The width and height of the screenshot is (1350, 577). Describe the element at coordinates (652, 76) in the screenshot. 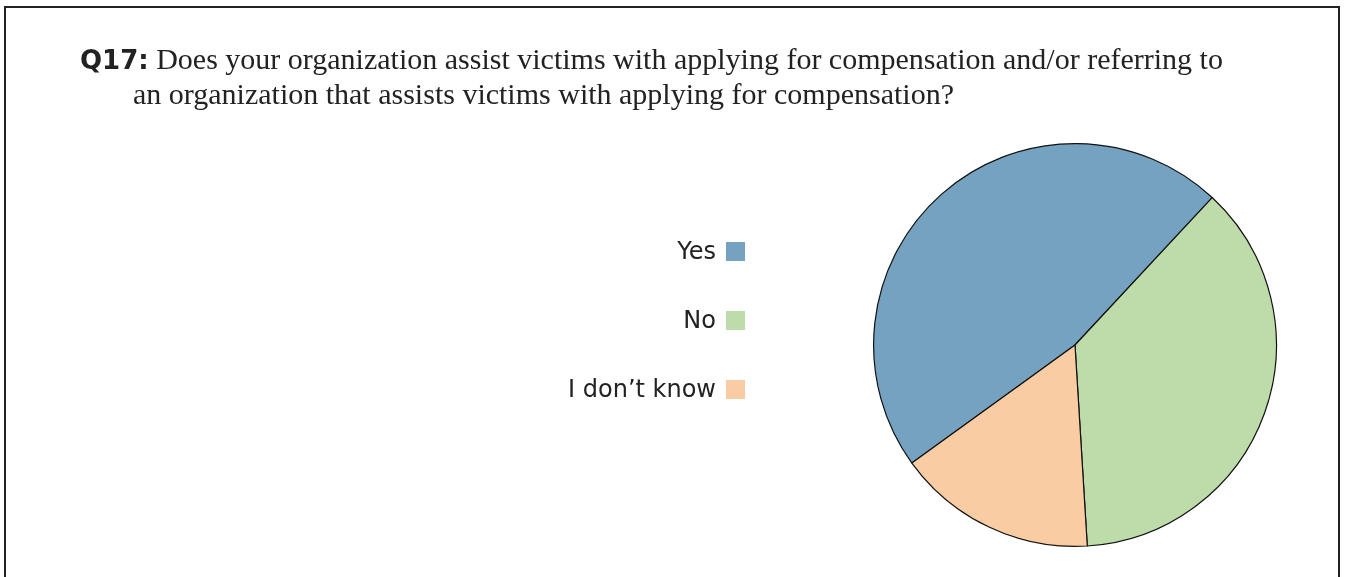

I see `chart-title: Q17: Does your organization assist victims with applying for compensation and/or referring to an organization that assists victims with applying for compensation?` at that location.